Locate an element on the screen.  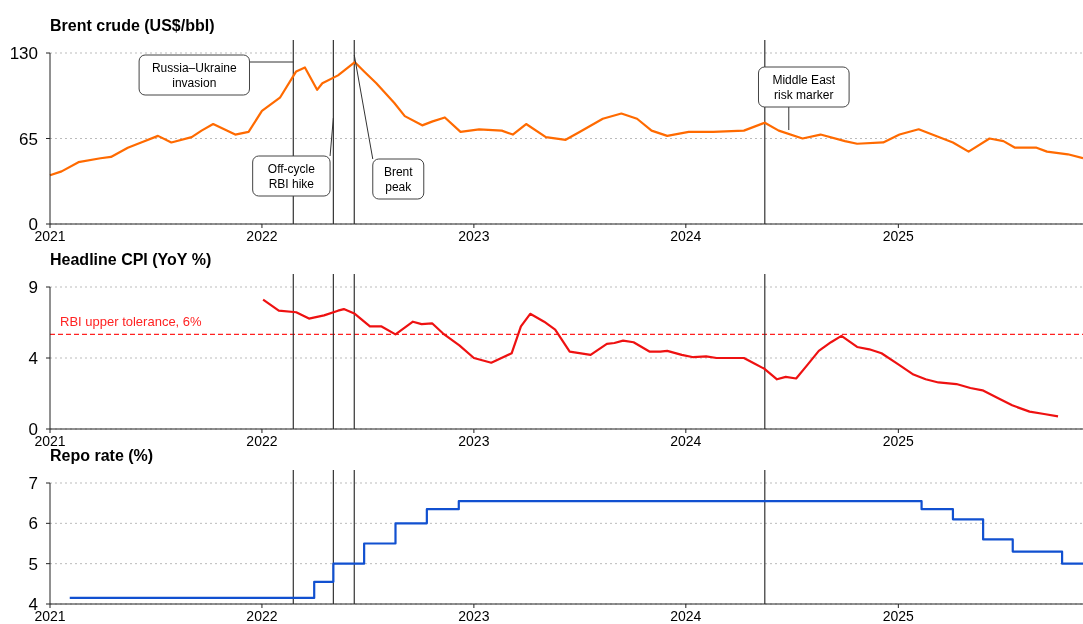
chart-title: Headline CPI (YoY %) is located at coordinates (131, 259).